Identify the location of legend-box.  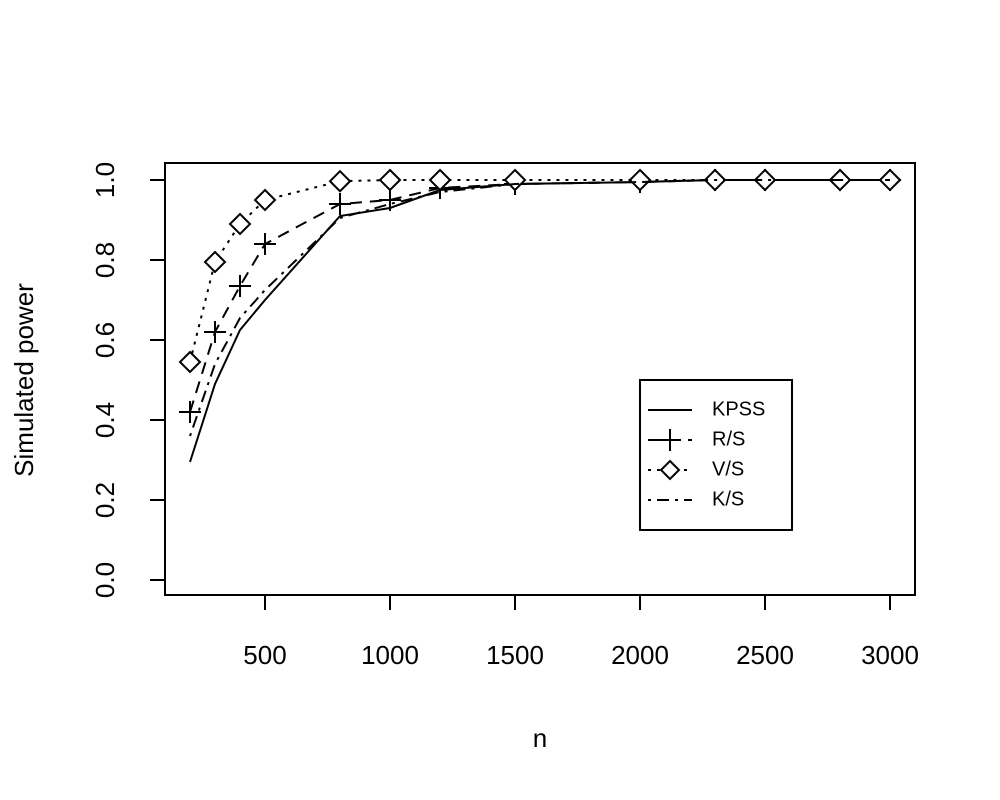
(716, 455).